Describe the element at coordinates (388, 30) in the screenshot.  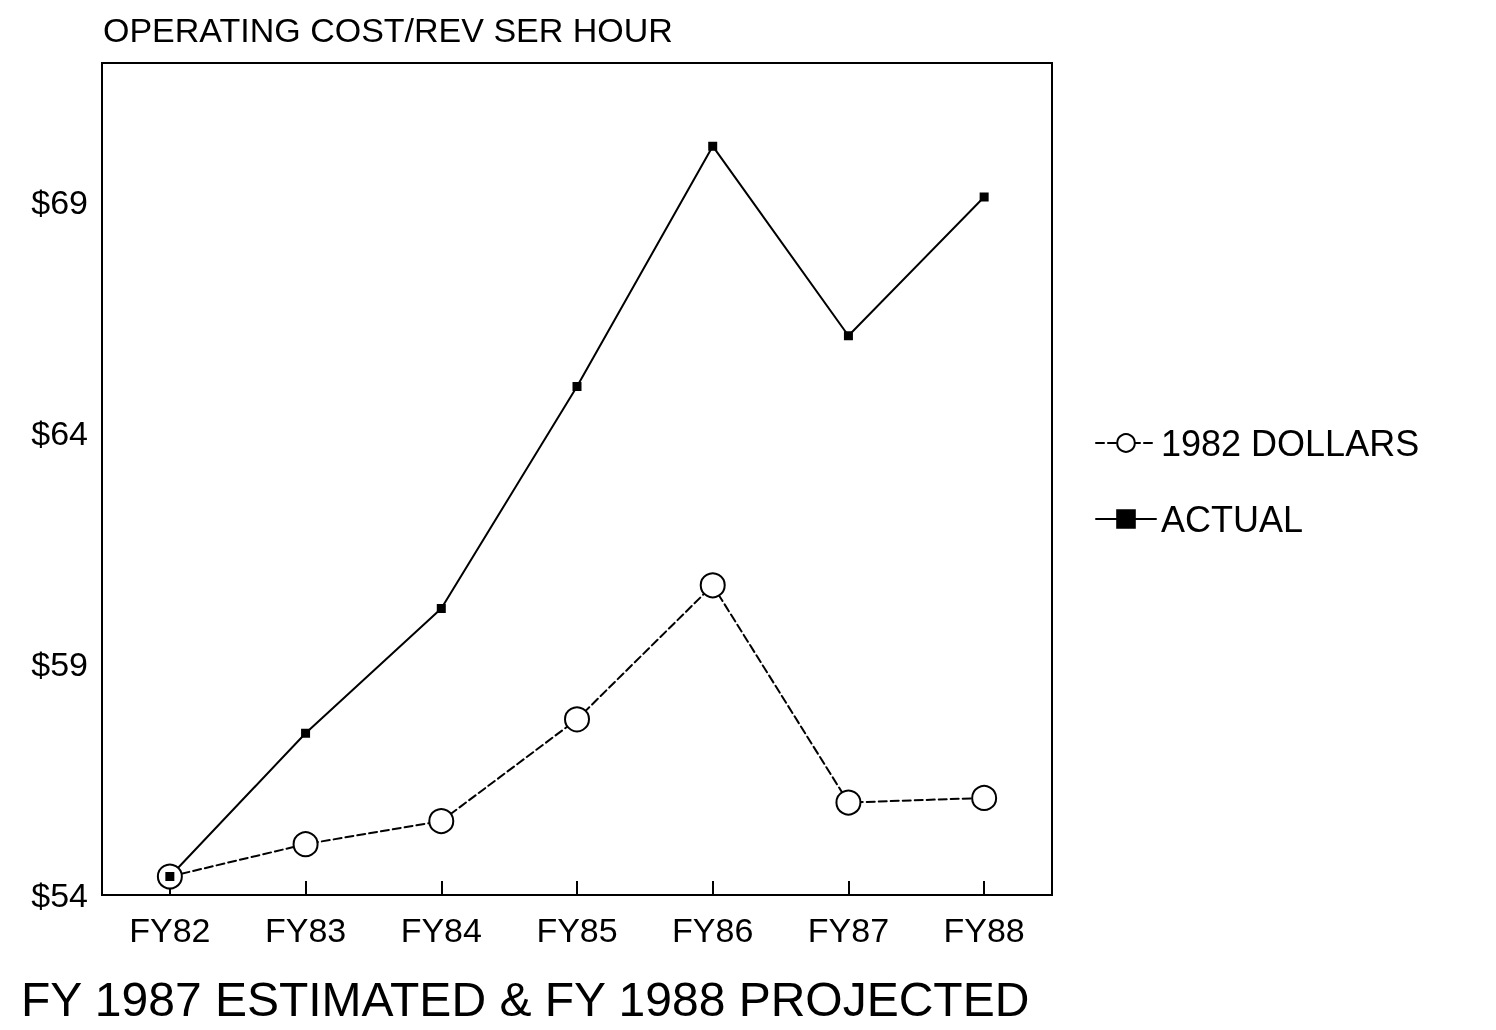
I see `chart-title: OPERATING COST/REV SER HOUR` at that location.